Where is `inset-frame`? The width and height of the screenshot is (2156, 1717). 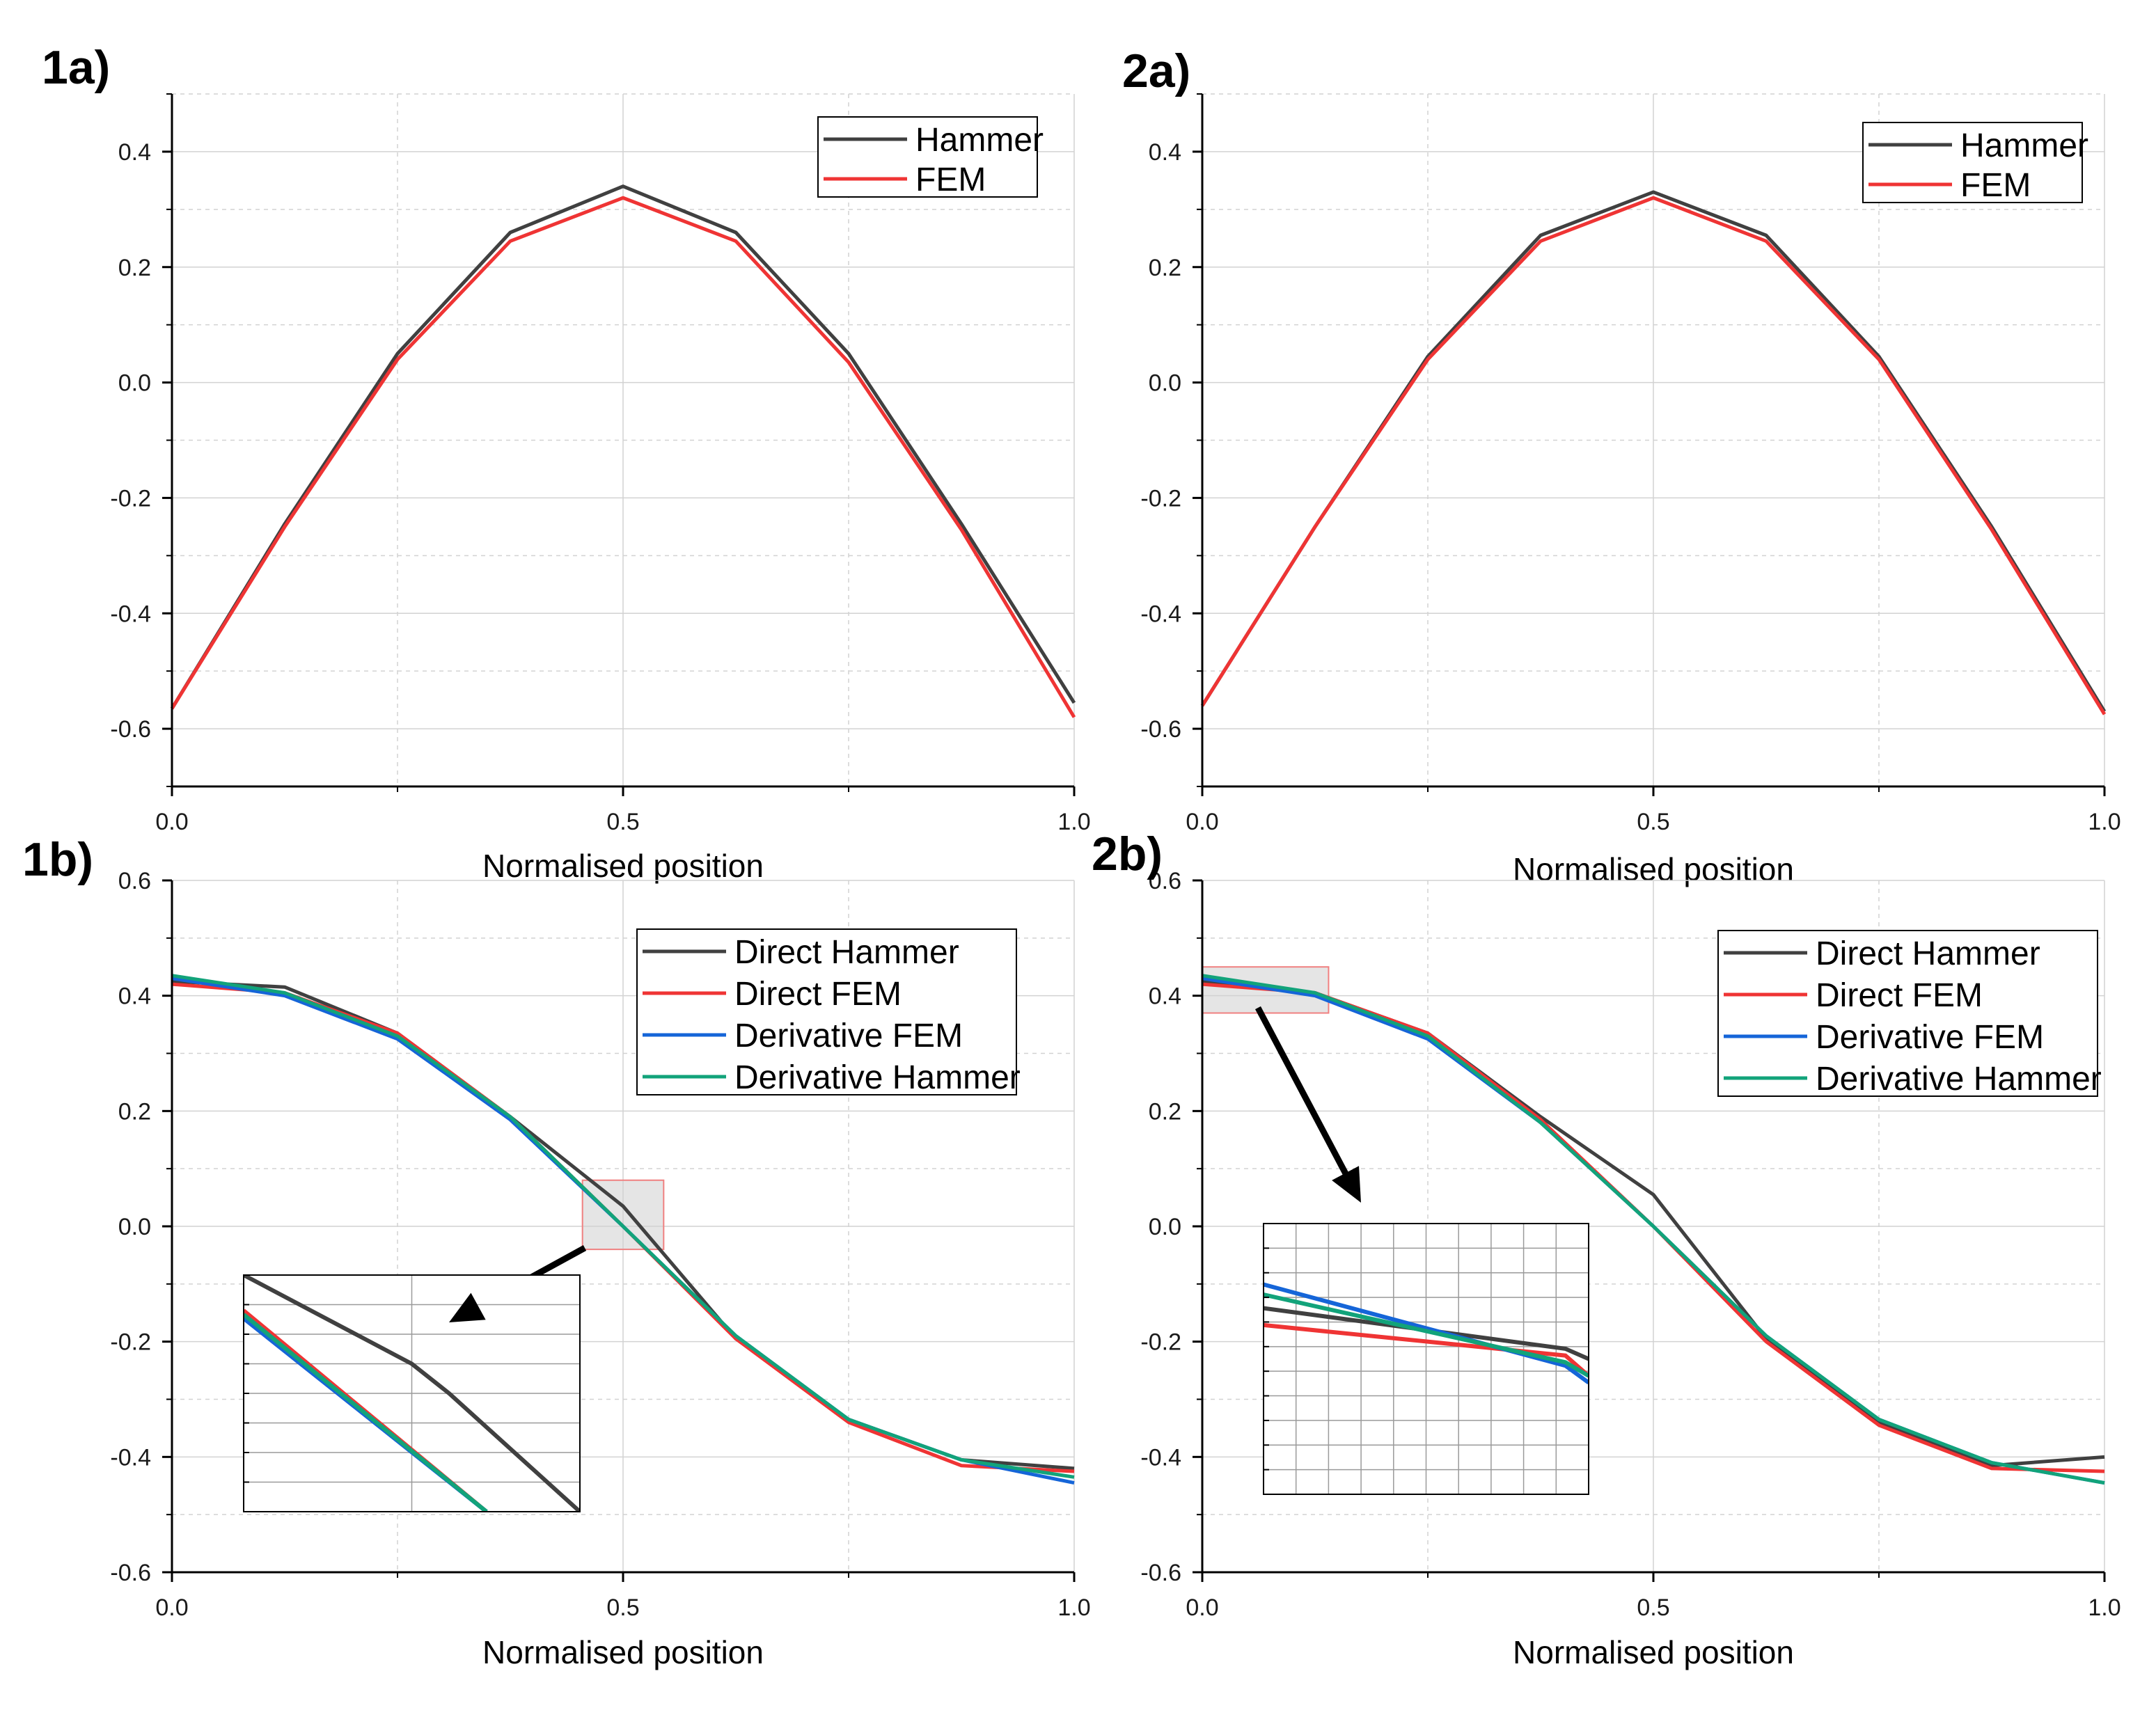
inset-frame is located at coordinates (1426, 1359).